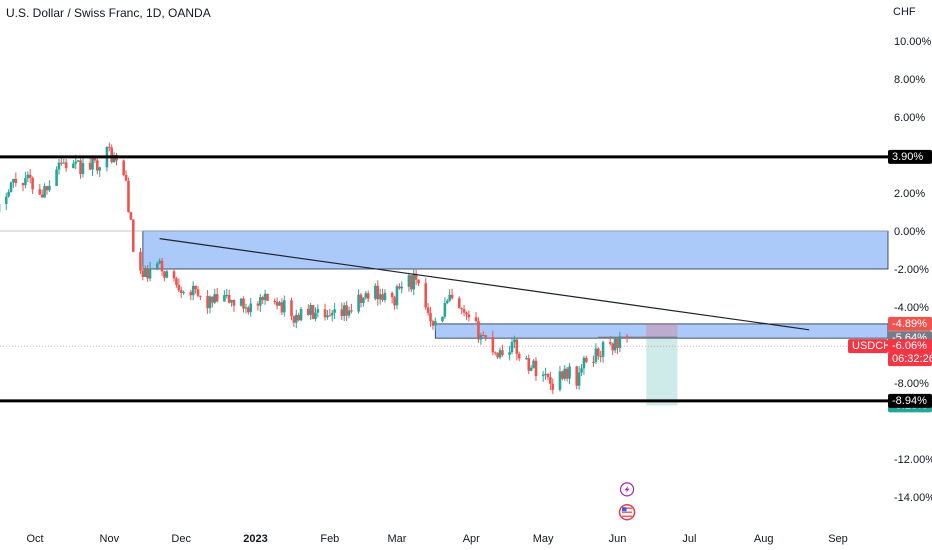 The width and height of the screenshot is (932, 550). What do you see at coordinates (910, 359) in the screenshot?
I see `countdown-label: 06:32:26` at bounding box center [910, 359].